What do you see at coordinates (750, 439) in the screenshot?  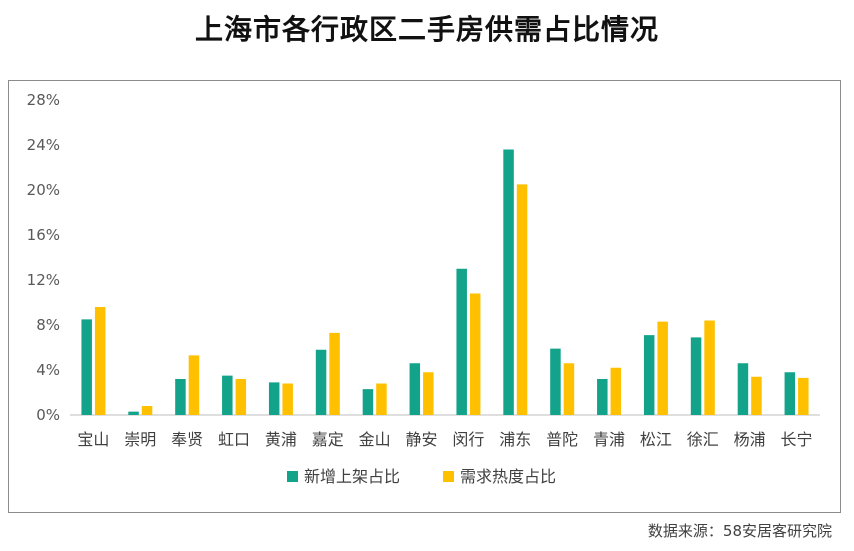 I see `x-tick-label: 杨浦` at bounding box center [750, 439].